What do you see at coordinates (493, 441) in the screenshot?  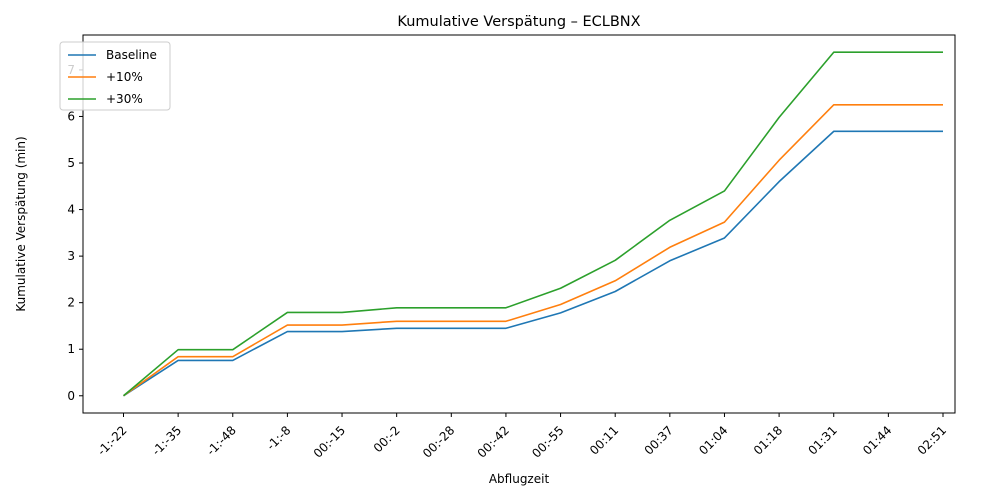 I see `x-tick-label: 00:-42` at bounding box center [493, 441].